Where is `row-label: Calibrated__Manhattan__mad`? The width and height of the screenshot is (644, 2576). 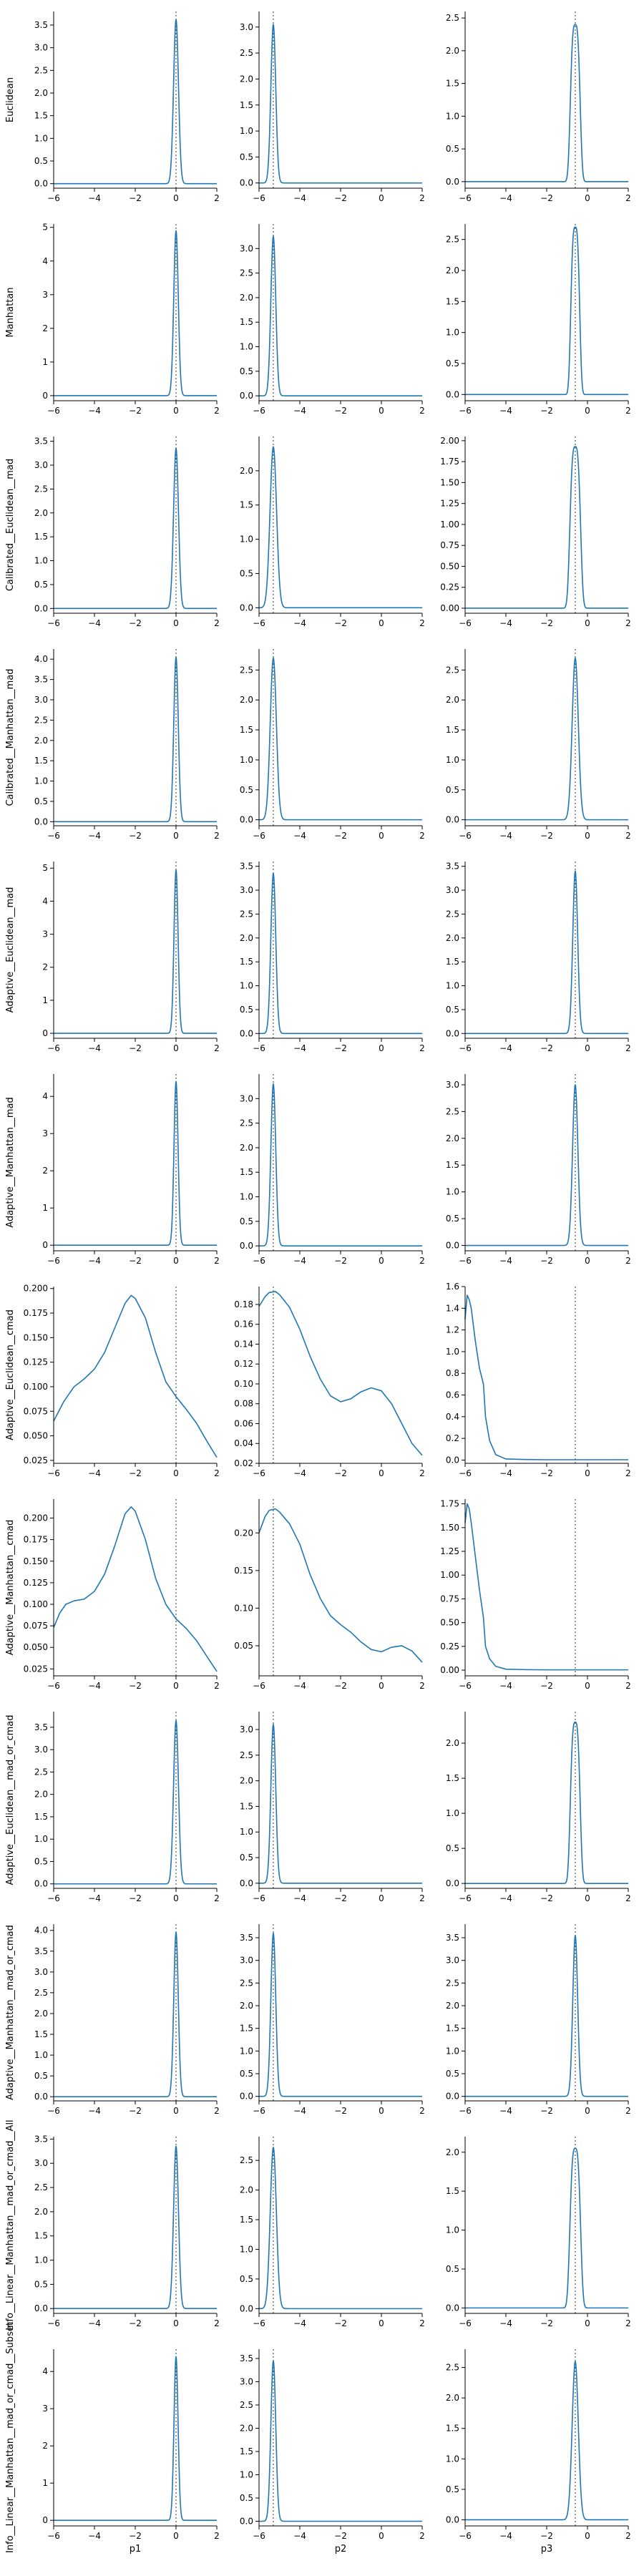 row-label: Calibrated__Manhattan__mad is located at coordinates (10, 737).